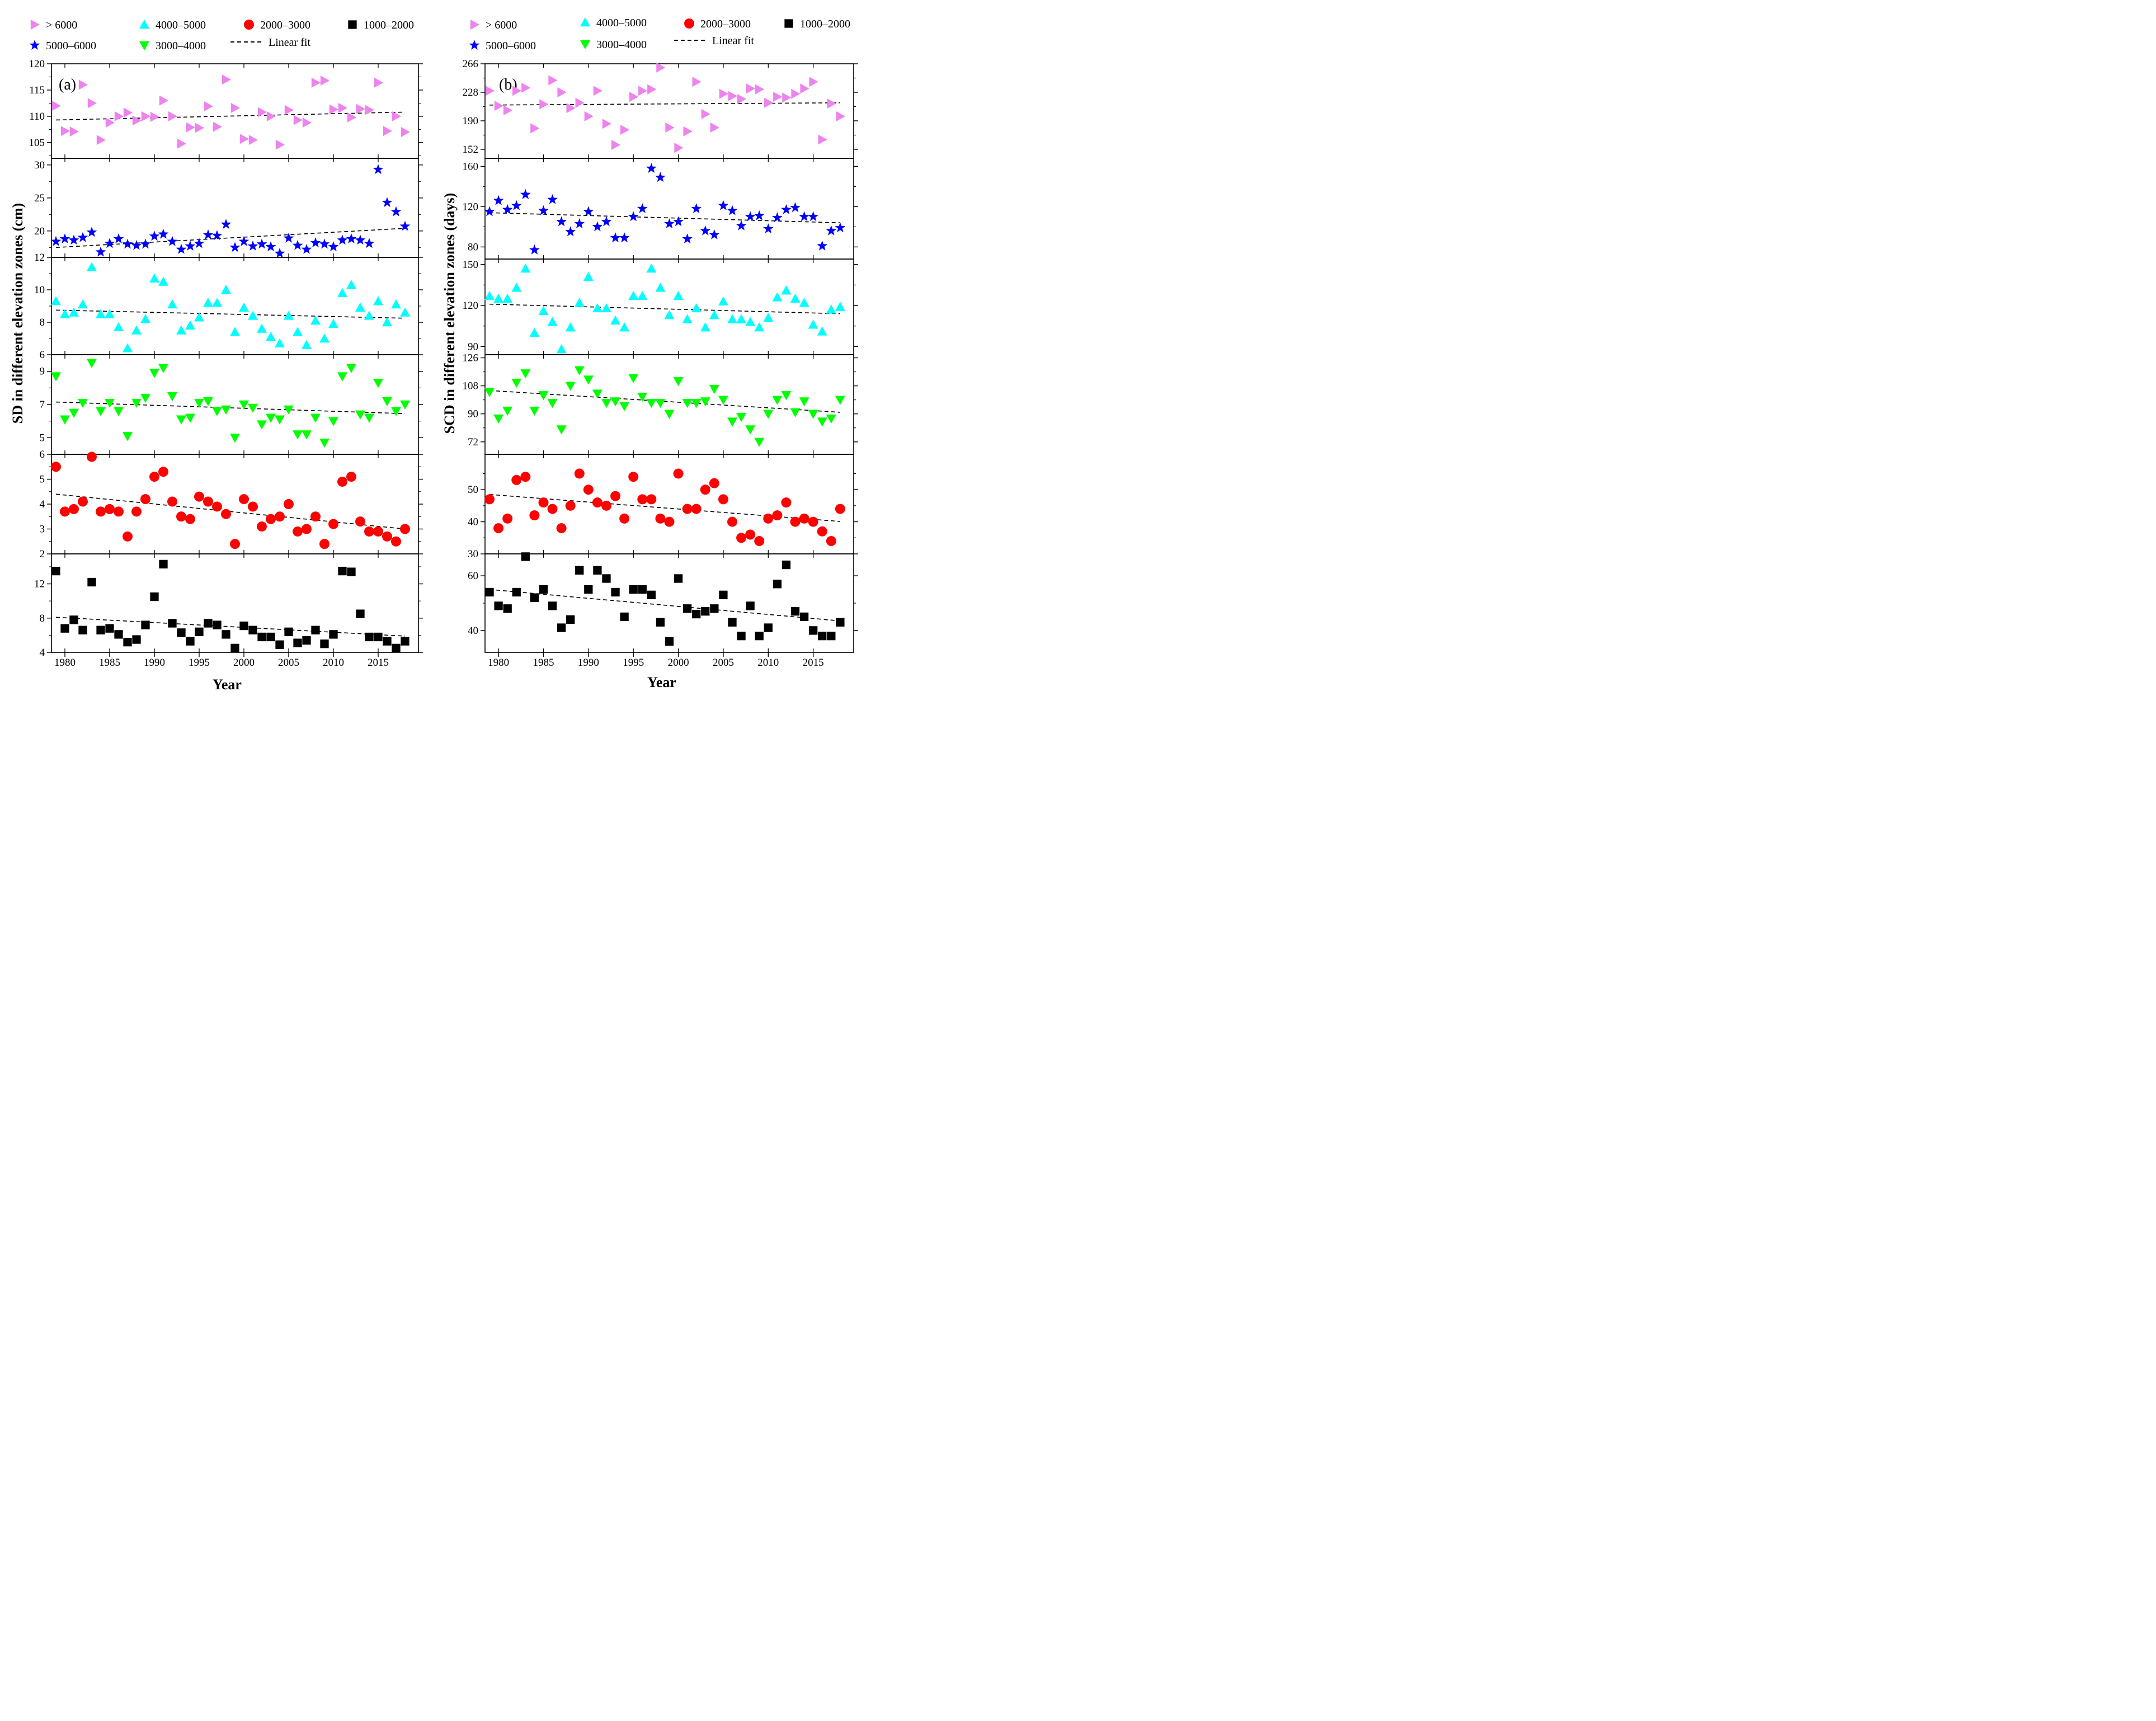 This screenshot has width=2156, height=1721. Describe the element at coordinates (664, 308) in the screenshot. I see `panel-b-fit-line-z4000` at that location.